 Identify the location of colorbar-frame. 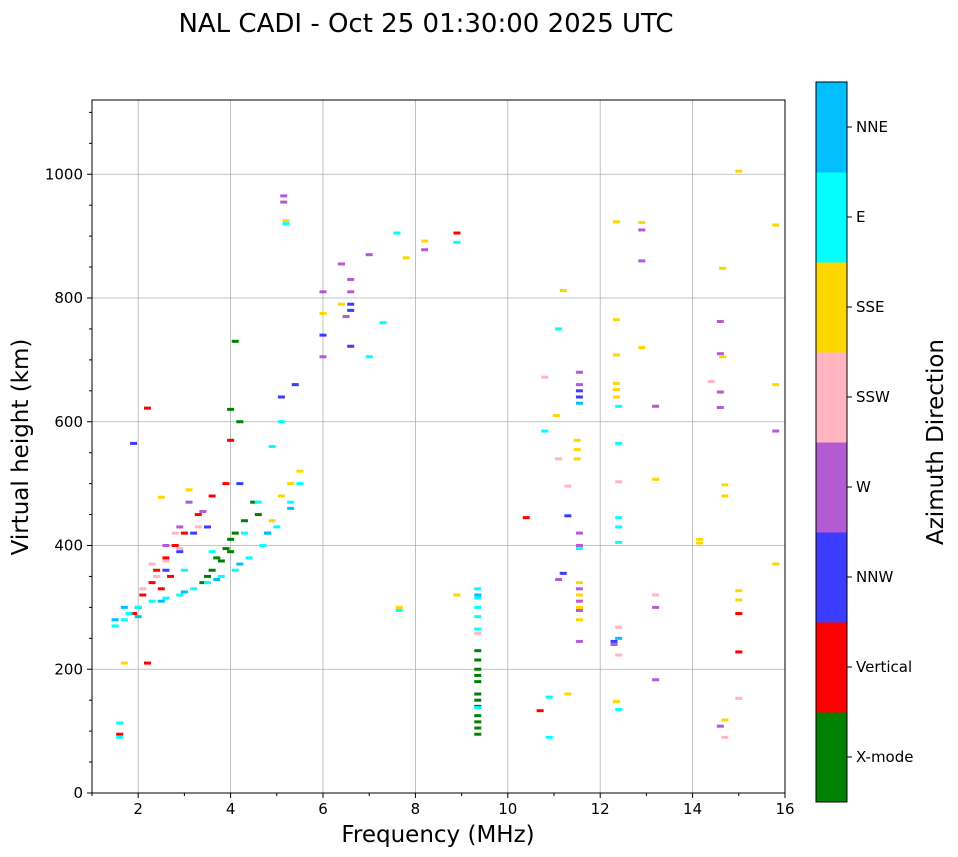
(831, 442).